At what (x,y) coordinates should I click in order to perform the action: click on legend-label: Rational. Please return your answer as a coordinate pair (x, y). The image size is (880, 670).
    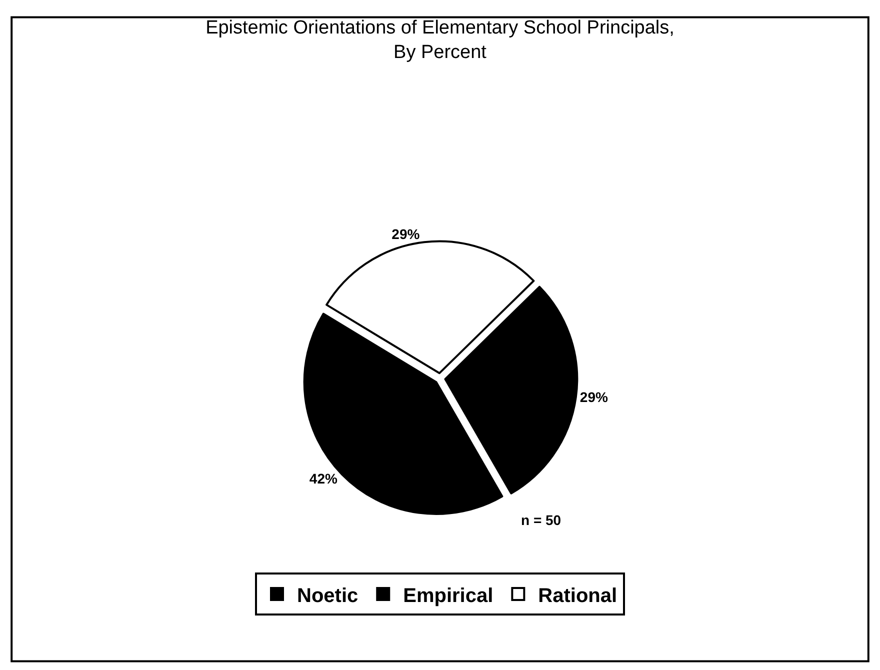
    Looking at the image, I should click on (578, 595).